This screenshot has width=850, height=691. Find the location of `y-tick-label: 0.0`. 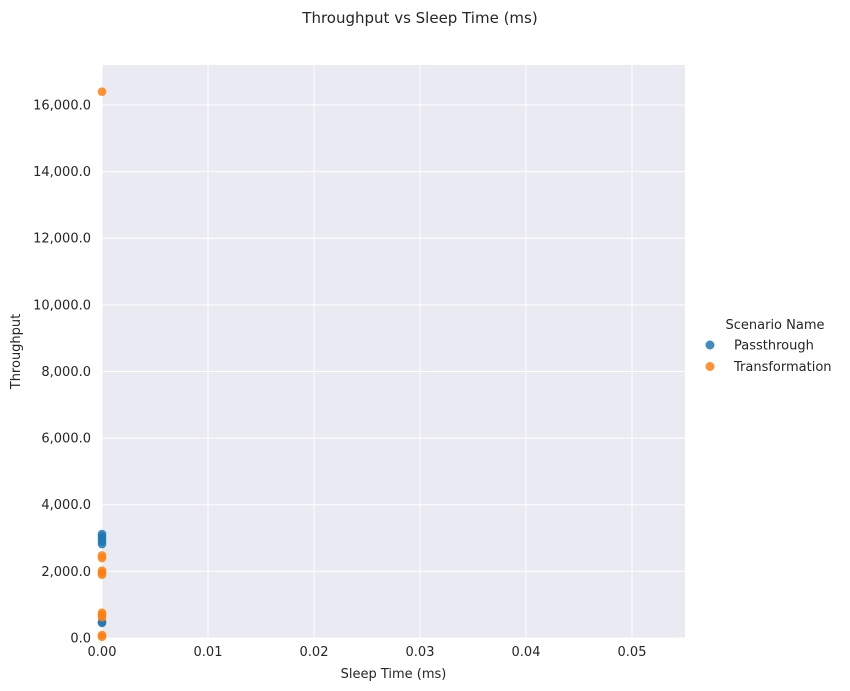

y-tick-label: 0.0 is located at coordinates (80, 639).